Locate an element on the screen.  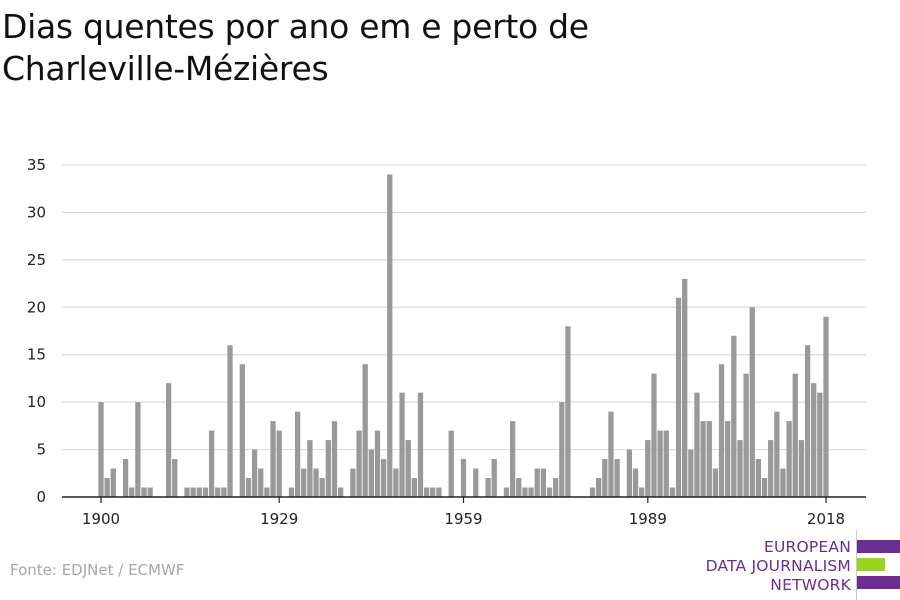
bar-1984 is located at coordinates (617, 478).